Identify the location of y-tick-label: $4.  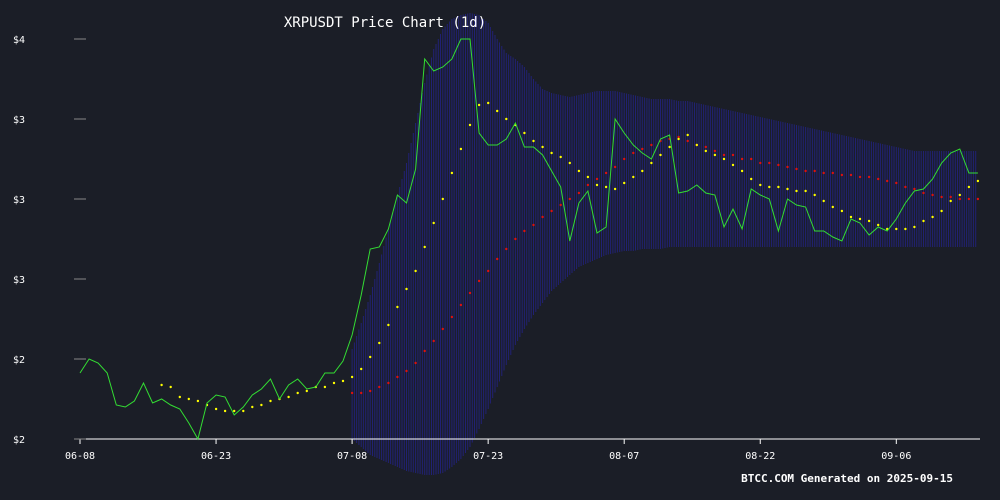
(19, 40).